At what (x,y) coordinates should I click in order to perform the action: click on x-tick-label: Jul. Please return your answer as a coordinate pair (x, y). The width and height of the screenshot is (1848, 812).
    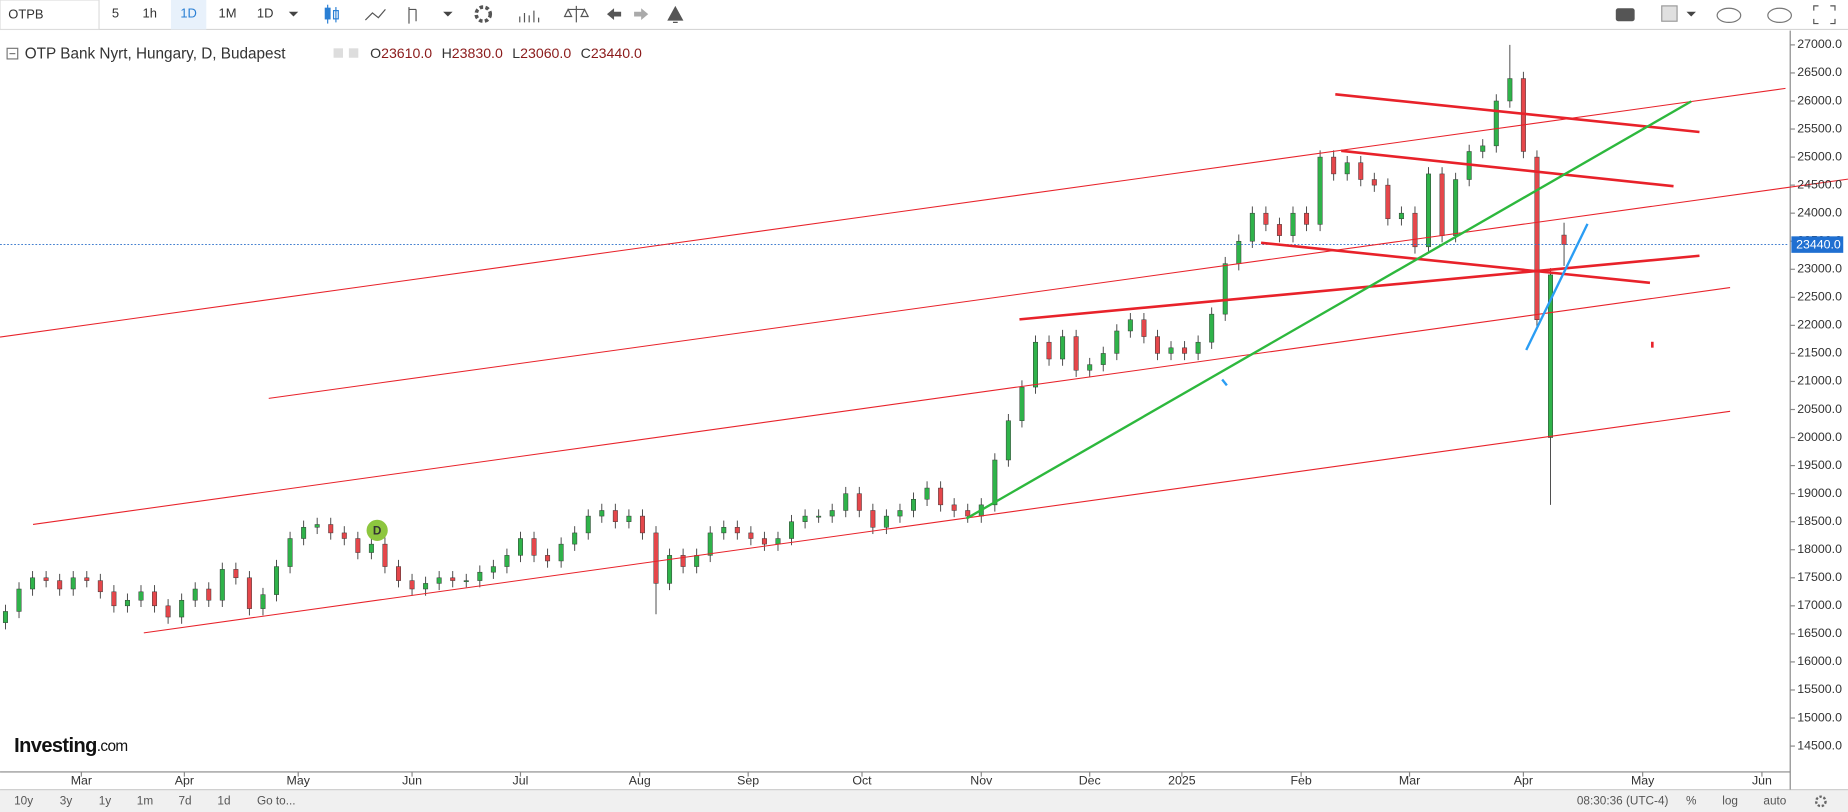
    Looking at the image, I should click on (521, 781).